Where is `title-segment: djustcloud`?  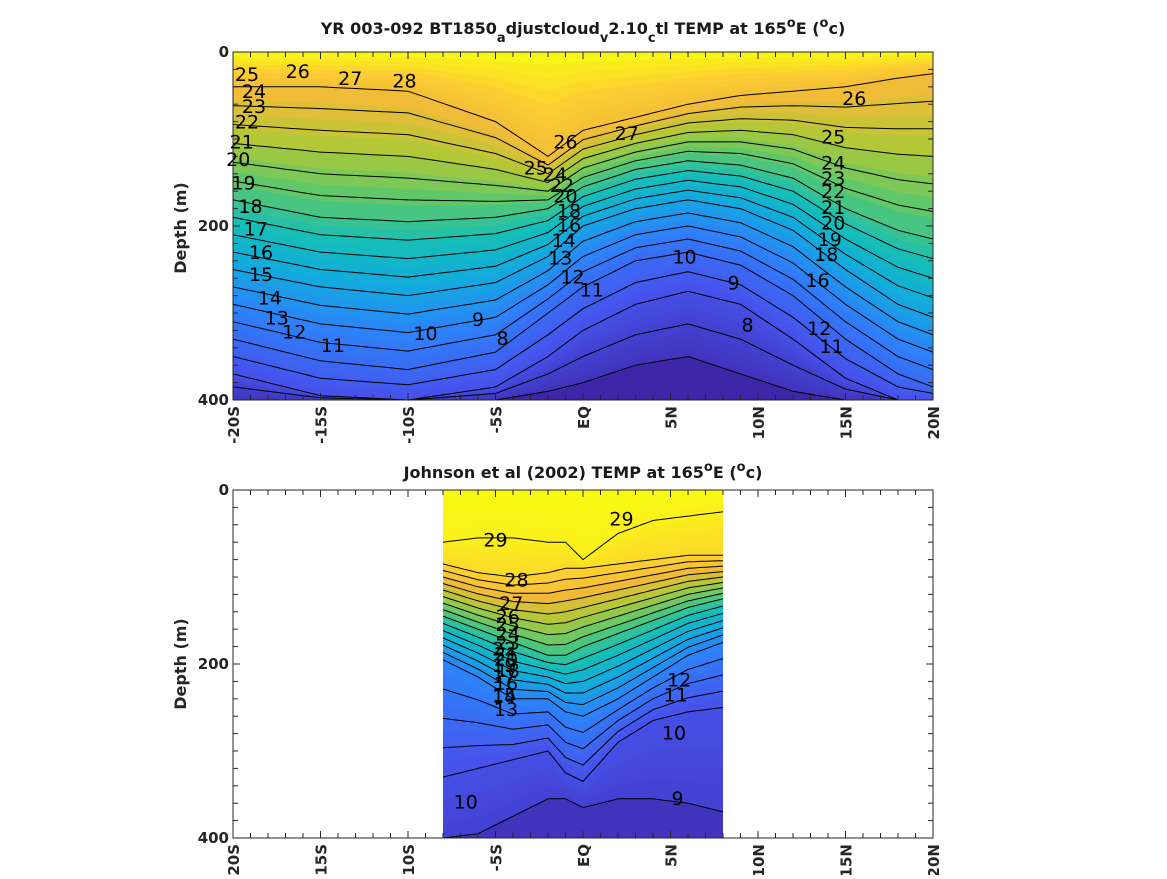
title-segment: djustcloud is located at coordinates (553, 28).